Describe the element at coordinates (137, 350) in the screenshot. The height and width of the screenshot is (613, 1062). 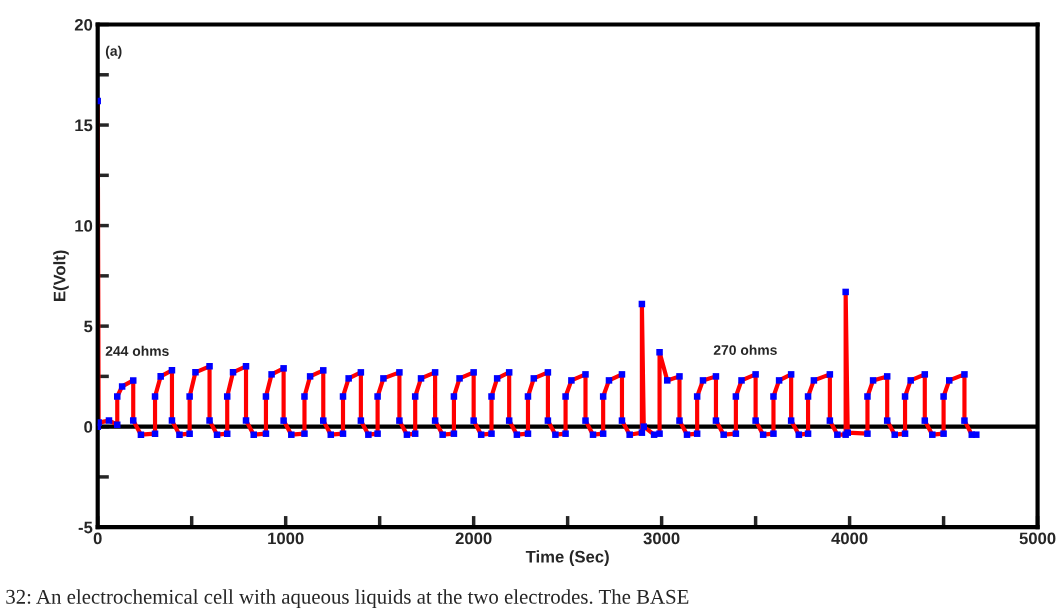
I see `annotation: 244 ohms` at that location.